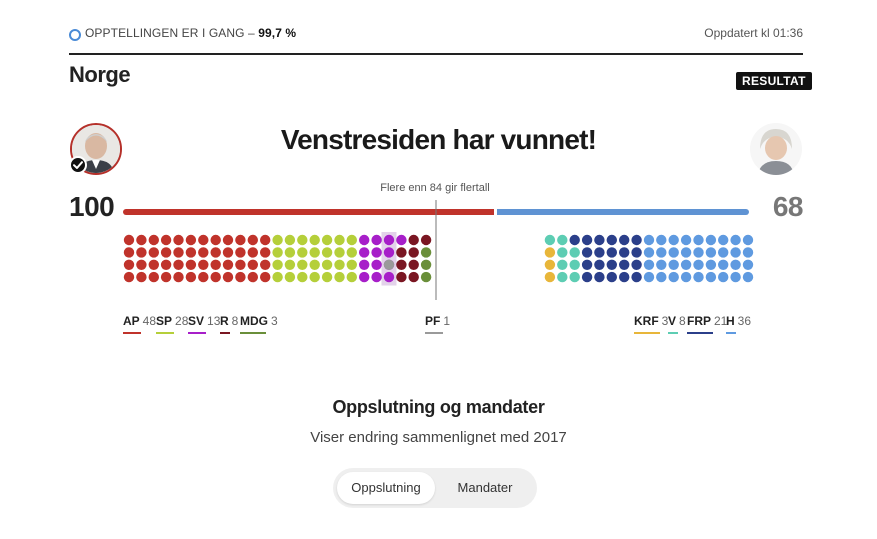 This screenshot has height=539, width=877. I want to click on headline: Venstresiden har vunnet!, so click(438, 139).